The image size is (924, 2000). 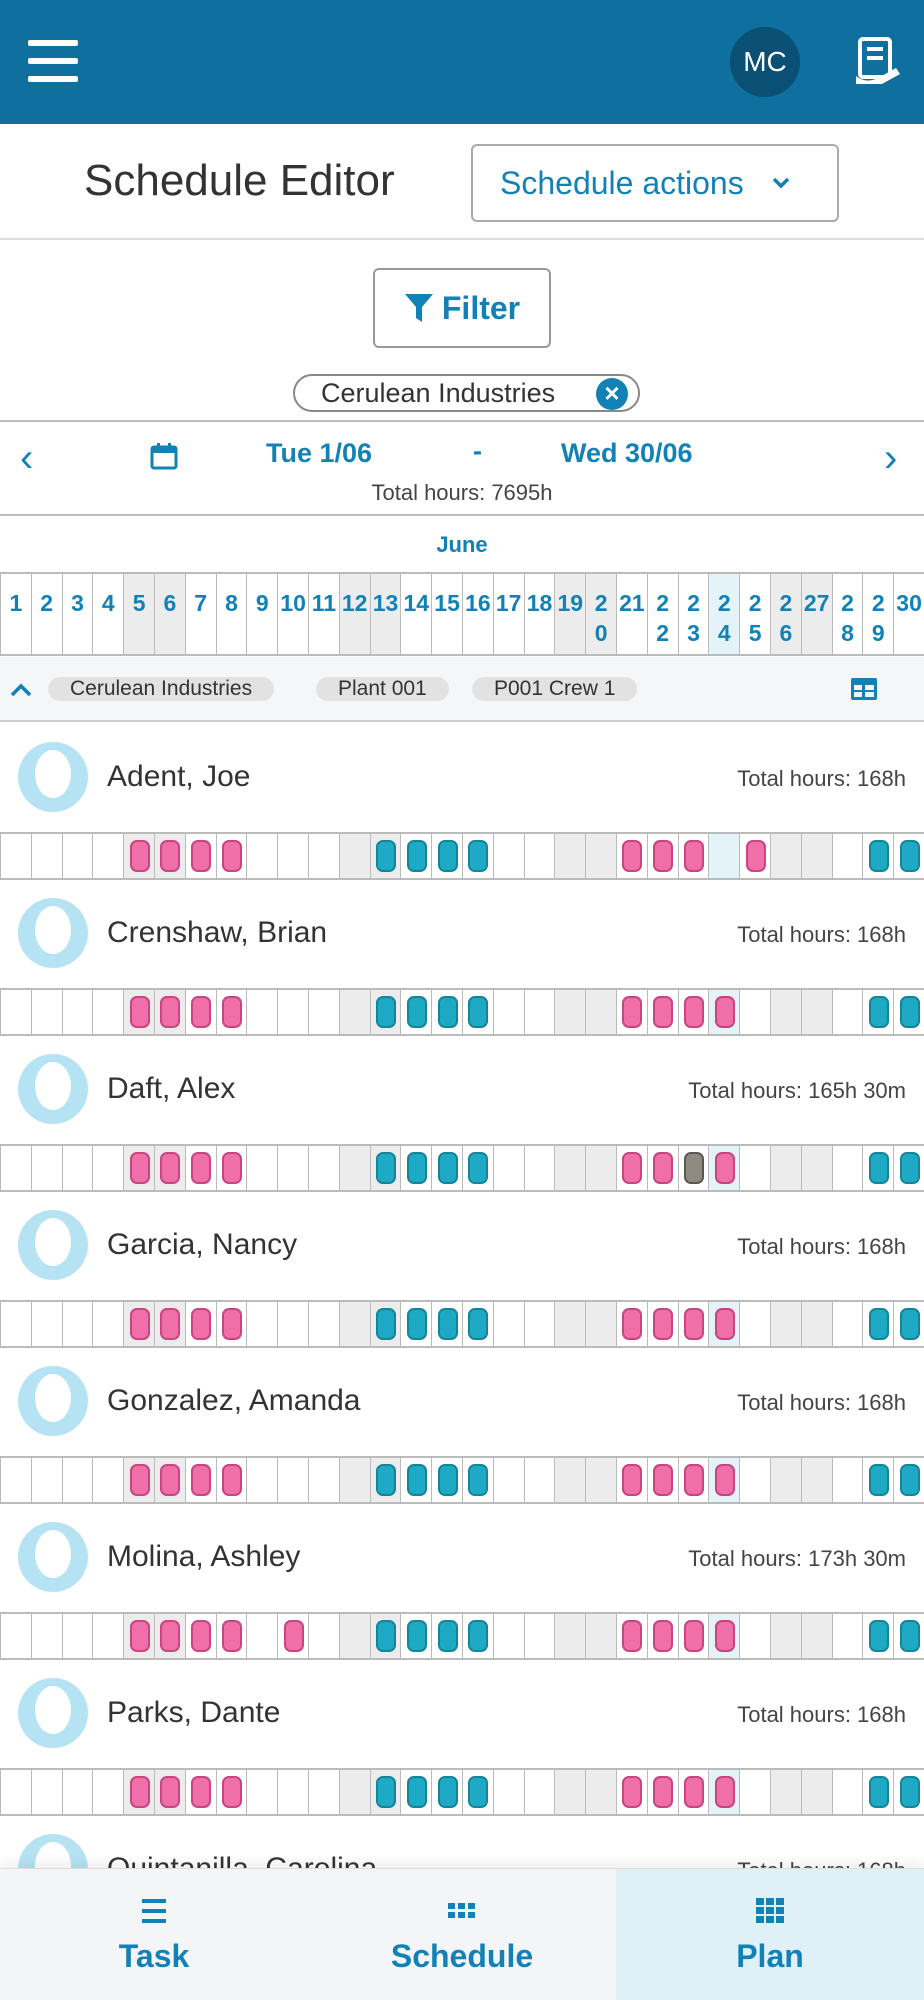 I want to click on employee-row: Gonzalez, Amanda Total hours: 168h, so click(x=462, y=1426).